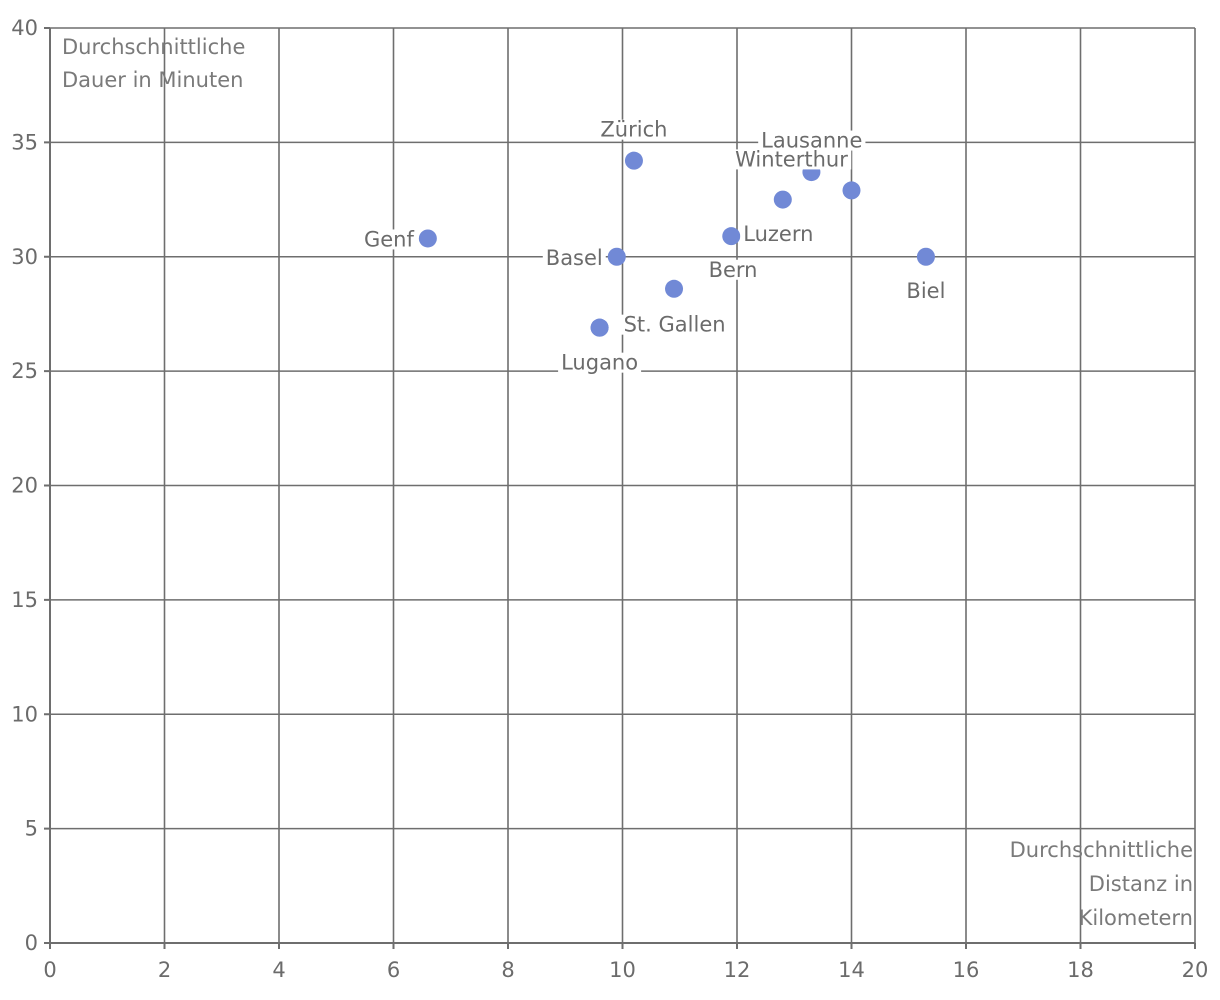  I want to click on y-axis-title-line: Dauer in Minuten, so click(152, 80).